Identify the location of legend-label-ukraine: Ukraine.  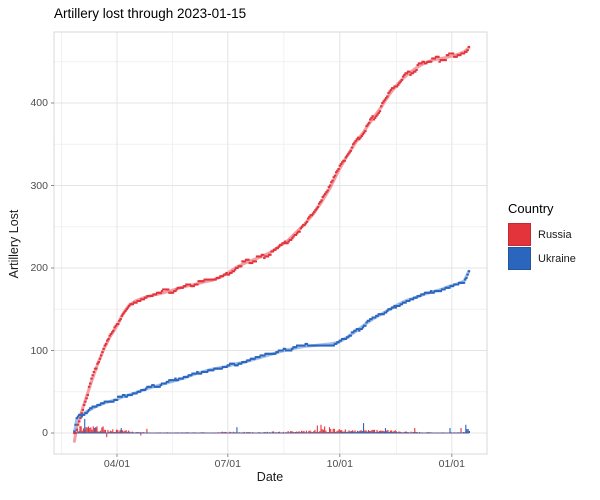
(557, 258).